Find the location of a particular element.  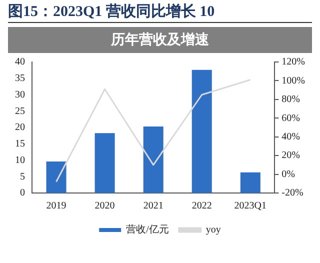

y-tick-label: 5 is located at coordinates (22, 176).